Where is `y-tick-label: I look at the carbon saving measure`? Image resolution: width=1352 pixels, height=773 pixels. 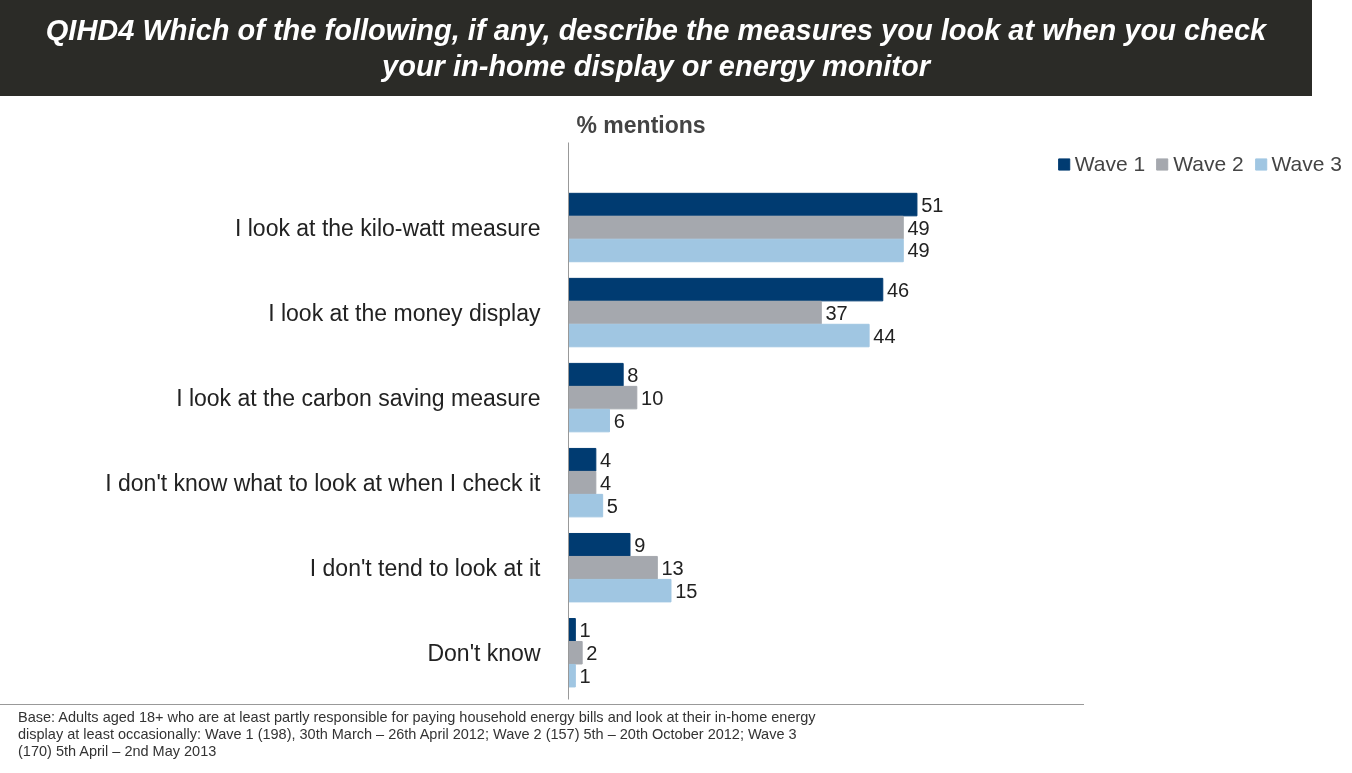
y-tick-label: I look at the carbon saving measure is located at coordinates (358, 397).